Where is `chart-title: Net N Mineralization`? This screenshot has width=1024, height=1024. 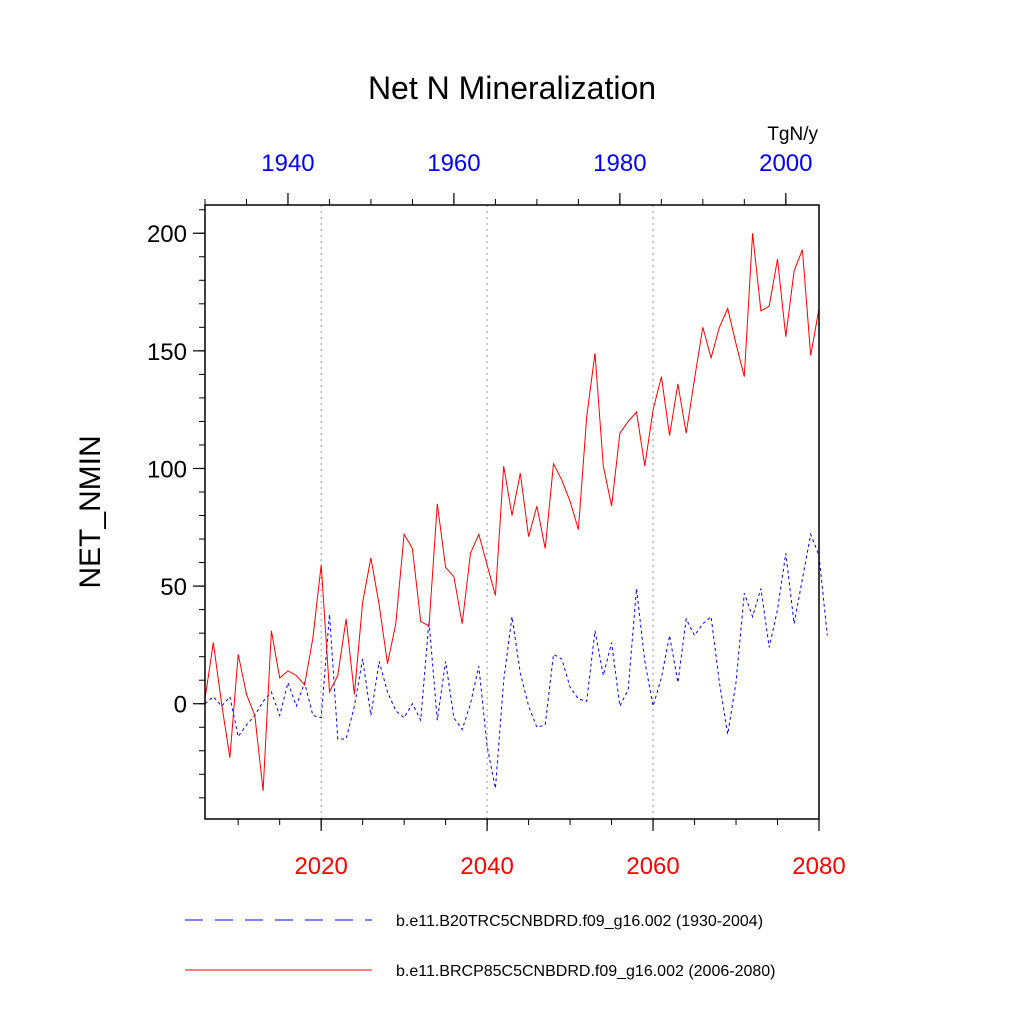 chart-title: Net N Mineralization is located at coordinates (512, 88).